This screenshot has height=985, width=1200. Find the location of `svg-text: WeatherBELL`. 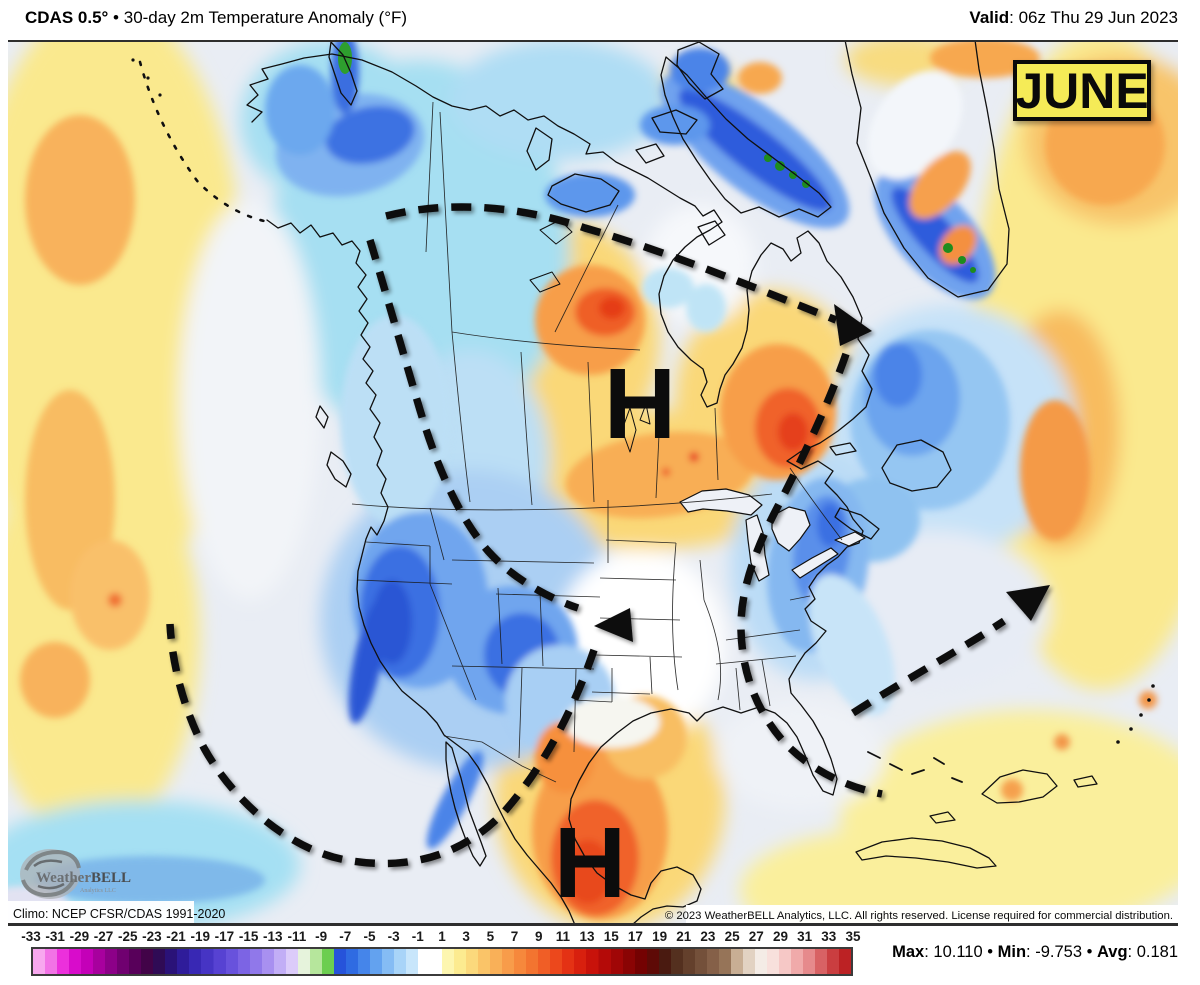

svg-text: WeatherBELL is located at coordinates (83, 878).